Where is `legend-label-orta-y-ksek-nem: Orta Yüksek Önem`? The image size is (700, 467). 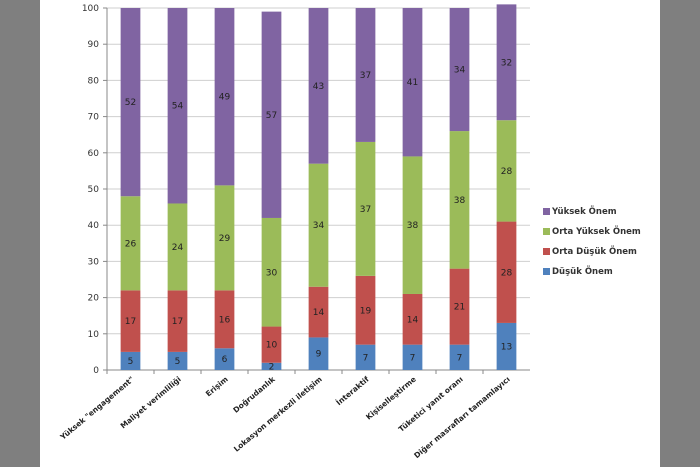
legend-label-orta-y-ksek-nem: Orta Yüksek Önem is located at coordinates (596, 231).